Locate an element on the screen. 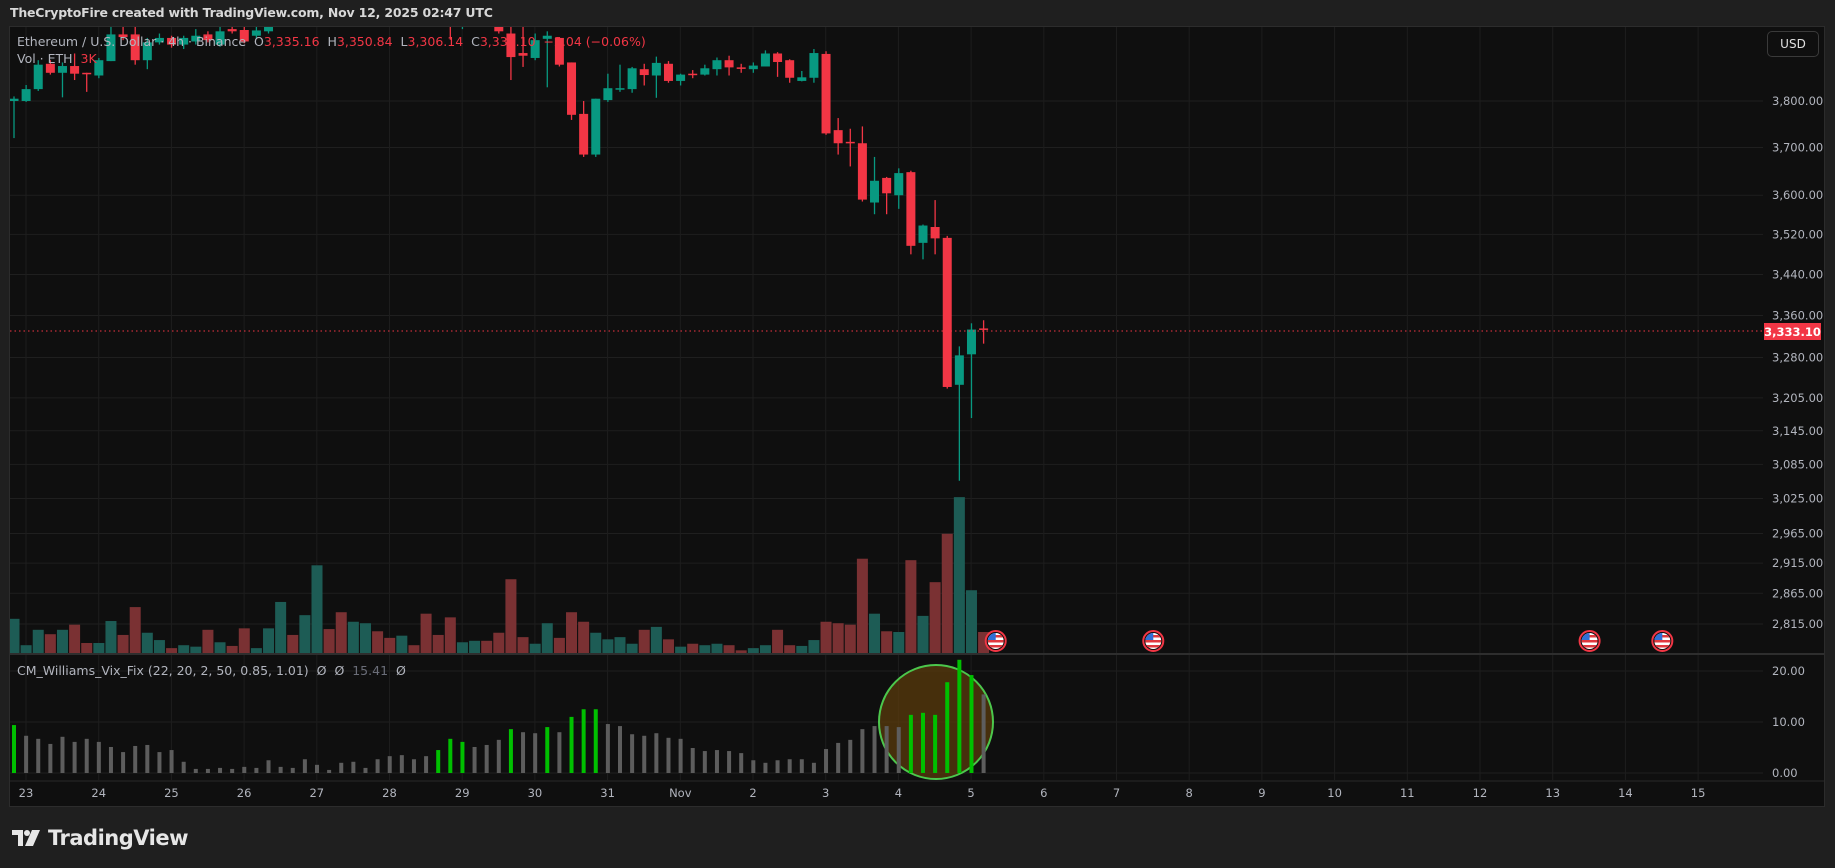 The width and height of the screenshot is (1835, 868). time-tick-label: 4 is located at coordinates (898, 793).